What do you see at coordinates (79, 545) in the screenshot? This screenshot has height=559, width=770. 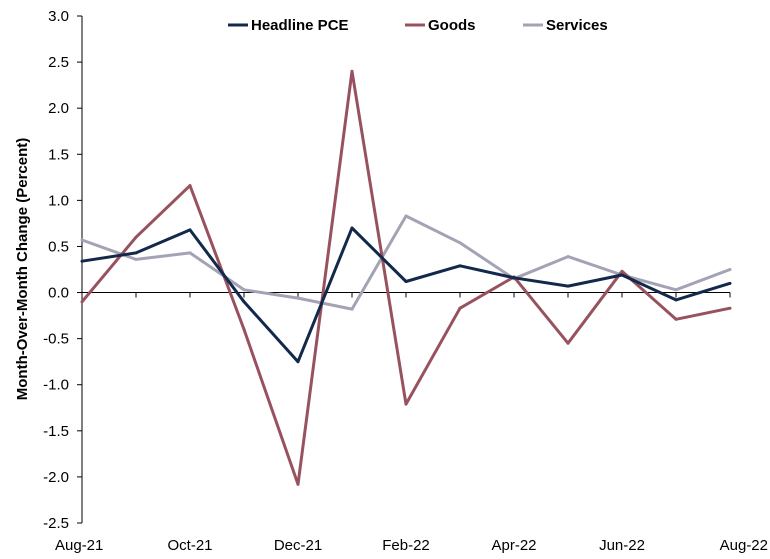 I see `x-tick-label: Aug-21` at bounding box center [79, 545].